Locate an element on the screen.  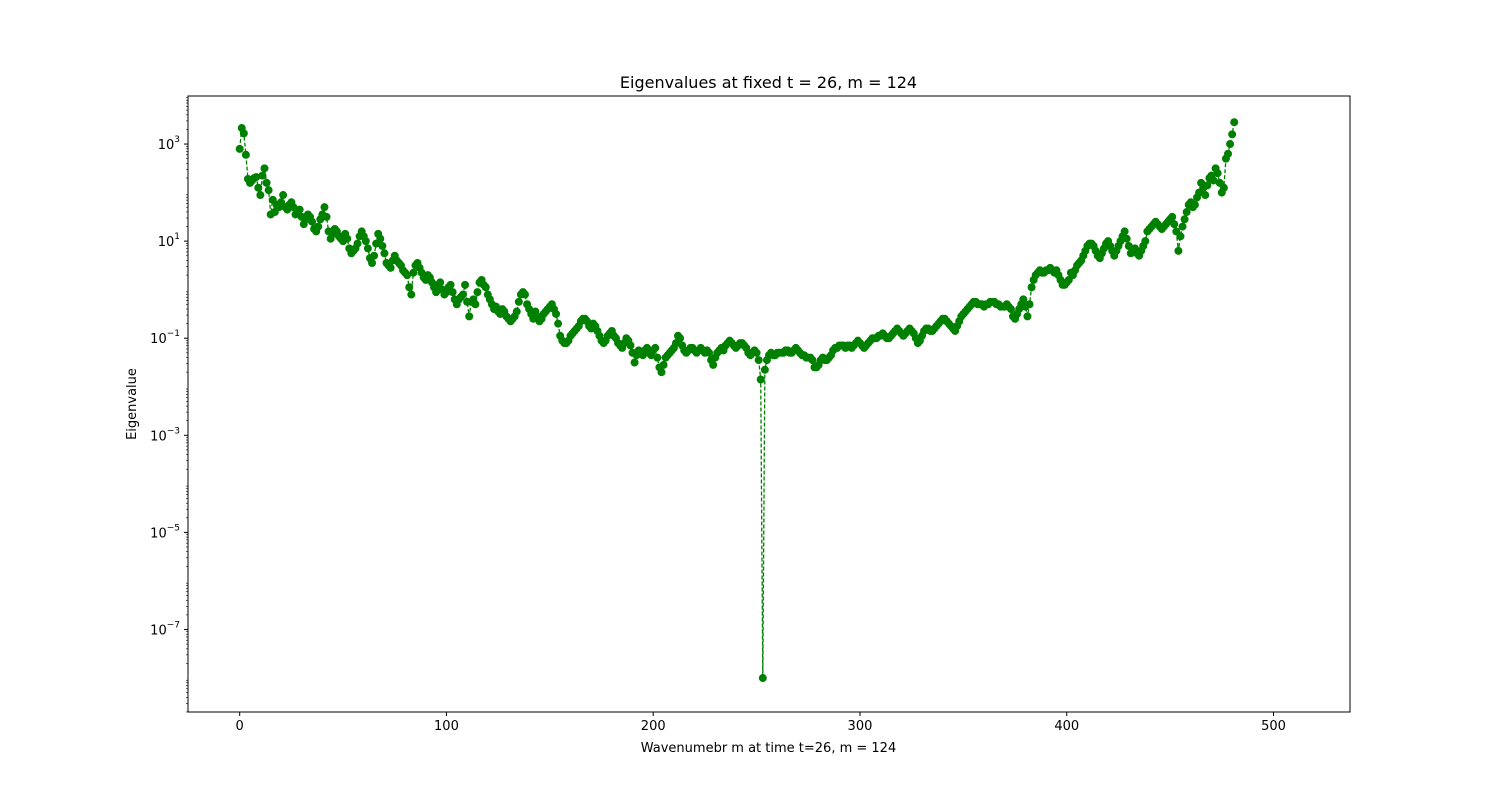
y-tick-label: 10⁻³ is located at coordinates (165, 435).